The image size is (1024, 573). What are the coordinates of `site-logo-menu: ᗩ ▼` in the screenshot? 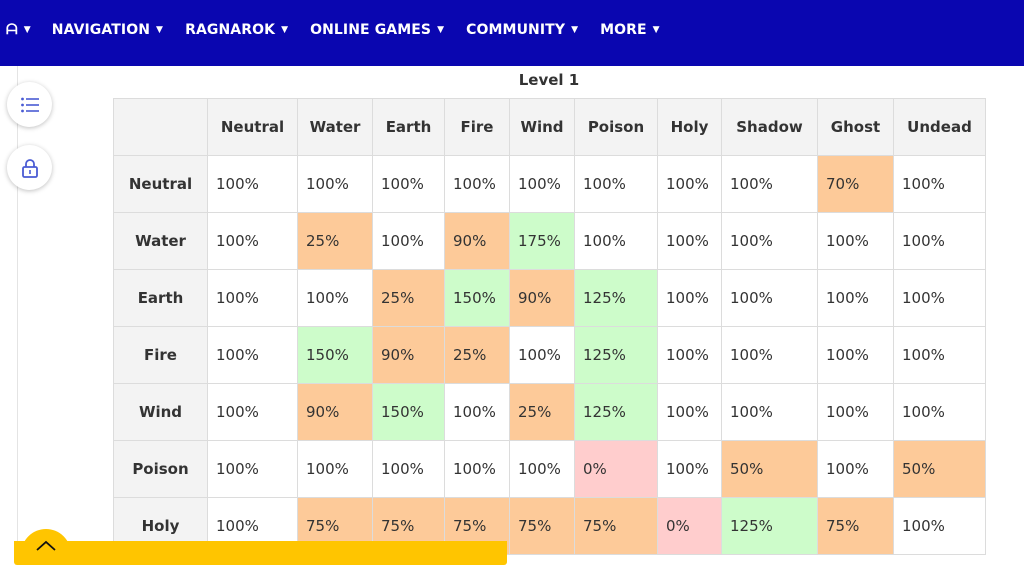 It's located at (18, 30).